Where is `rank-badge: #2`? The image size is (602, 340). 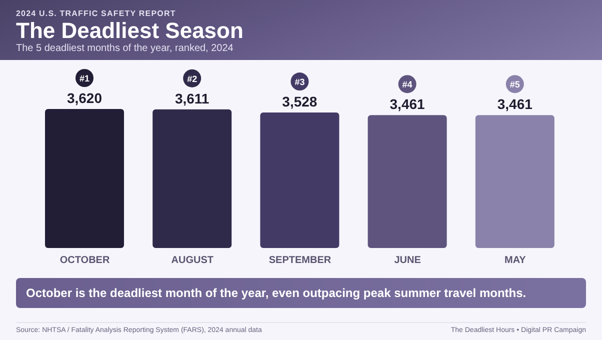 rank-badge: #2 is located at coordinates (192, 78).